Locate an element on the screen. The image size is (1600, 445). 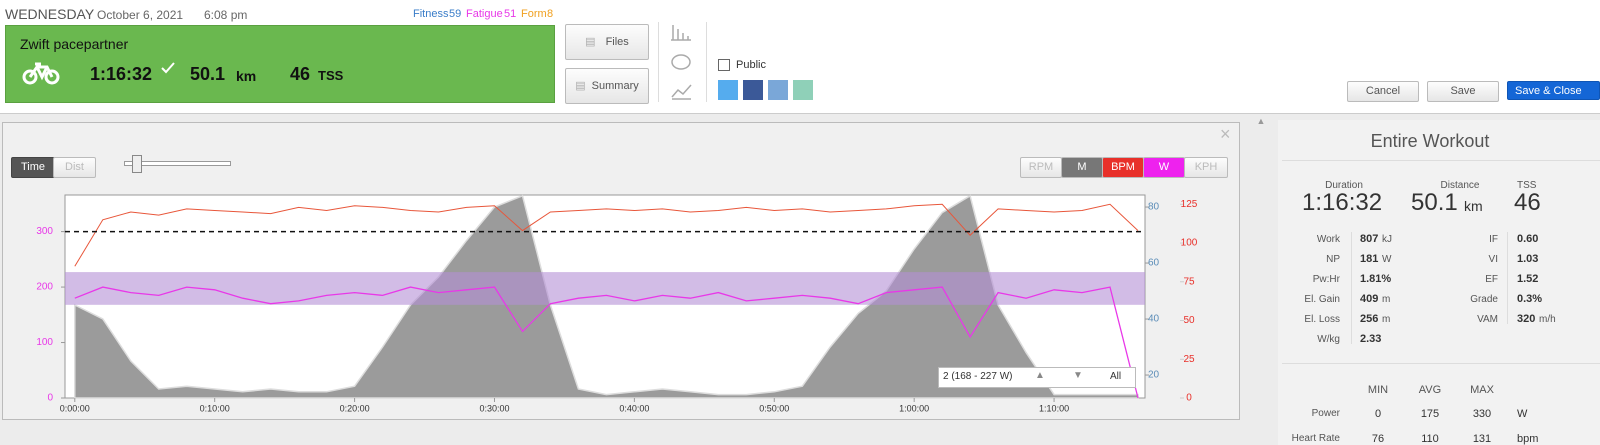
y3-tick-label: 125 is located at coordinates (1189, 204).